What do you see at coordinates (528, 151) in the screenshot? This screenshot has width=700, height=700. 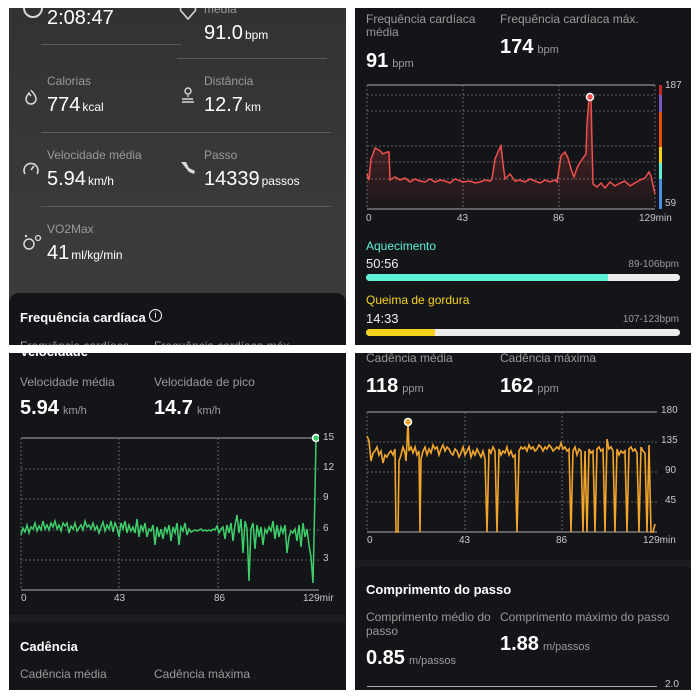 I see `heart-rate-chart` at bounding box center [528, 151].